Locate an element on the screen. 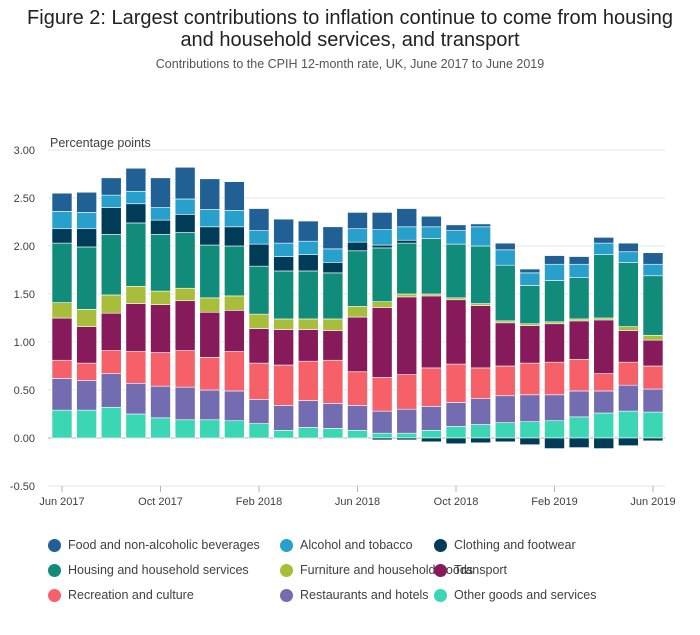 The height and width of the screenshot is (635, 700). legend-label: Clothing and footwear is located at coordinates (515, 545).